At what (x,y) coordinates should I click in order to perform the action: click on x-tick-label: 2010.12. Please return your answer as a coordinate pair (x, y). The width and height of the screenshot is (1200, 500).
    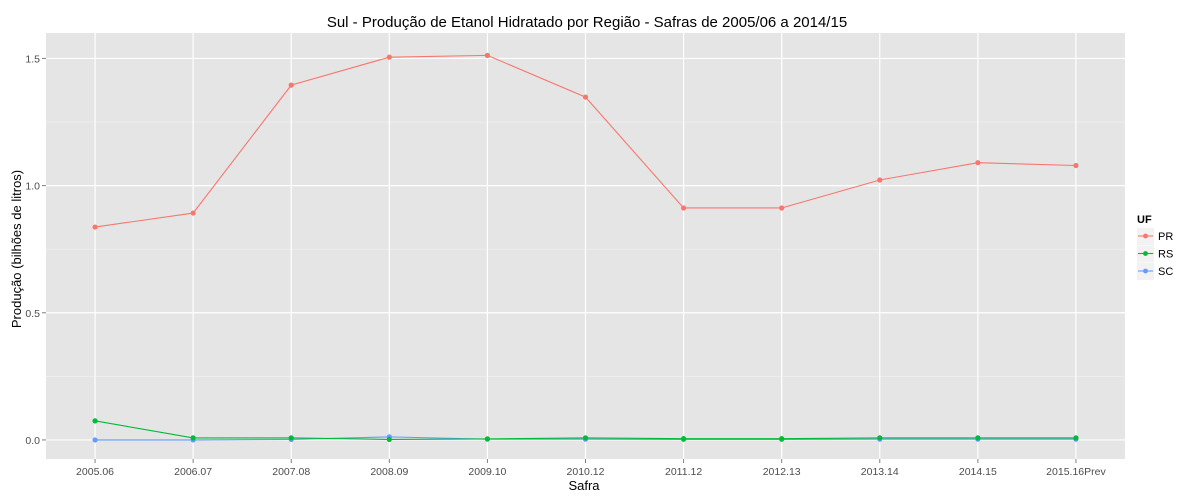
    Looking at the image, I should click on (586, 472).